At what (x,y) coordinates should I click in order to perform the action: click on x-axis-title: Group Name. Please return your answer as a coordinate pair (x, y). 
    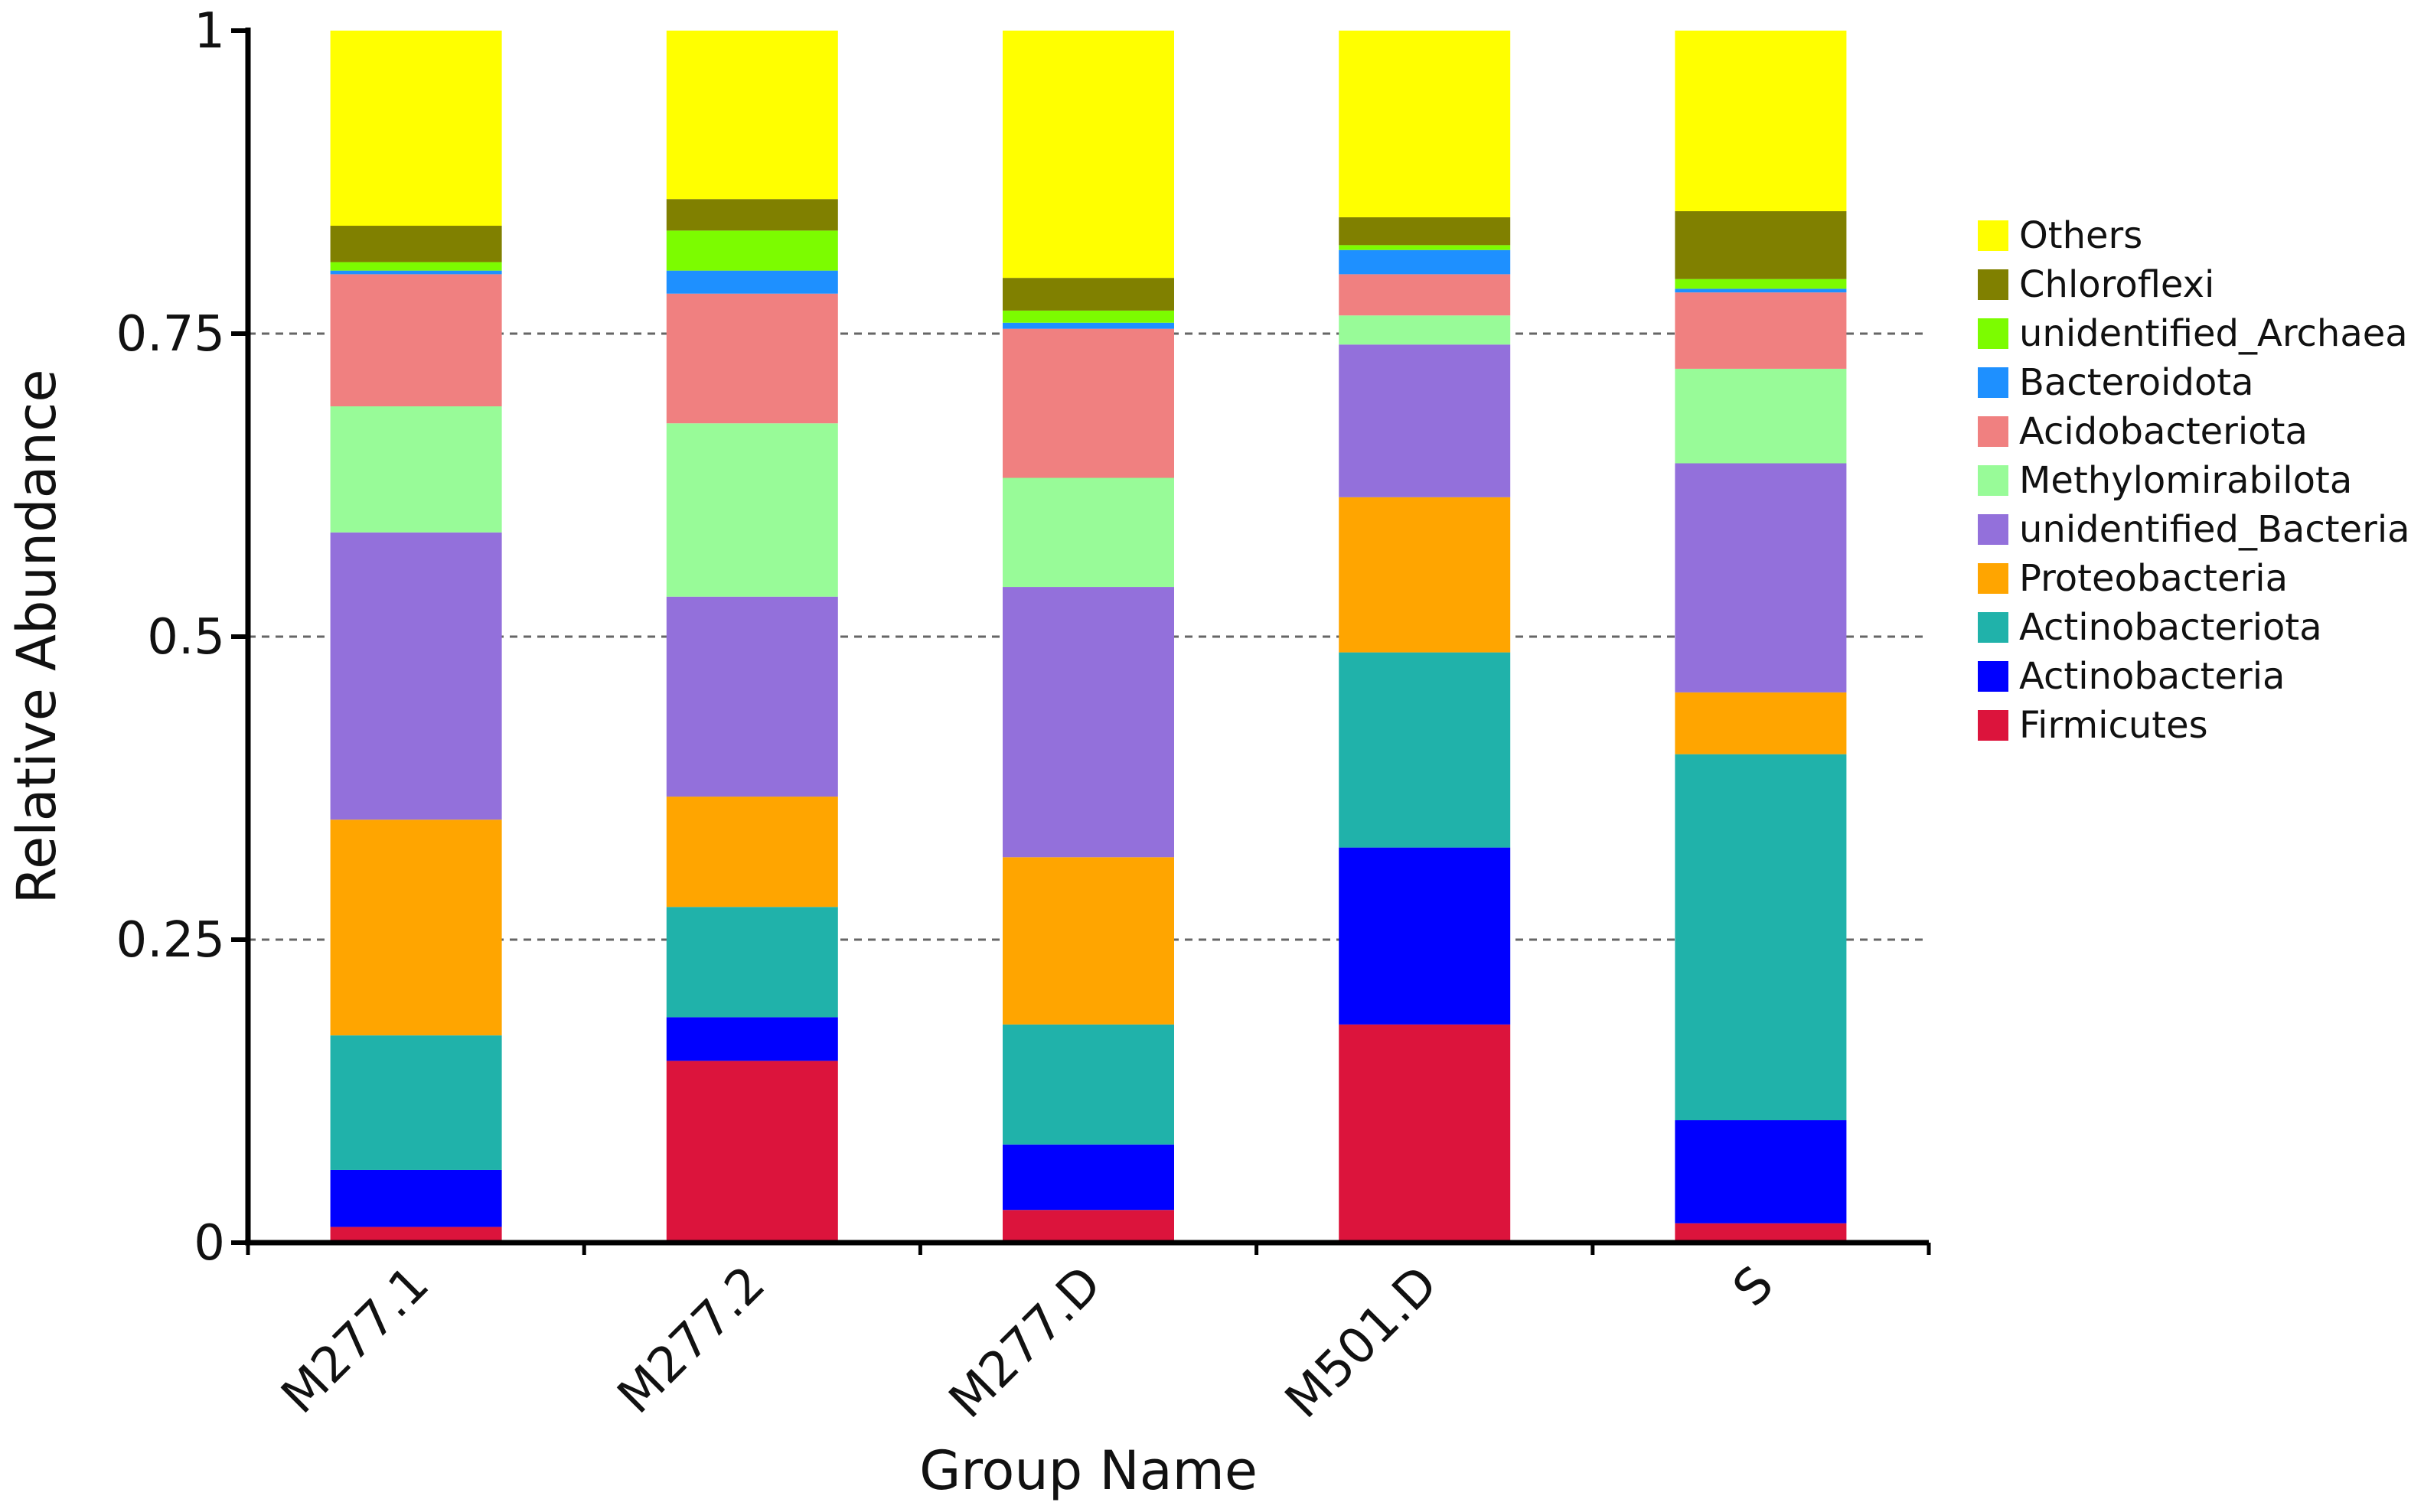
    Looking at the image, I should click on (1089, 1471).